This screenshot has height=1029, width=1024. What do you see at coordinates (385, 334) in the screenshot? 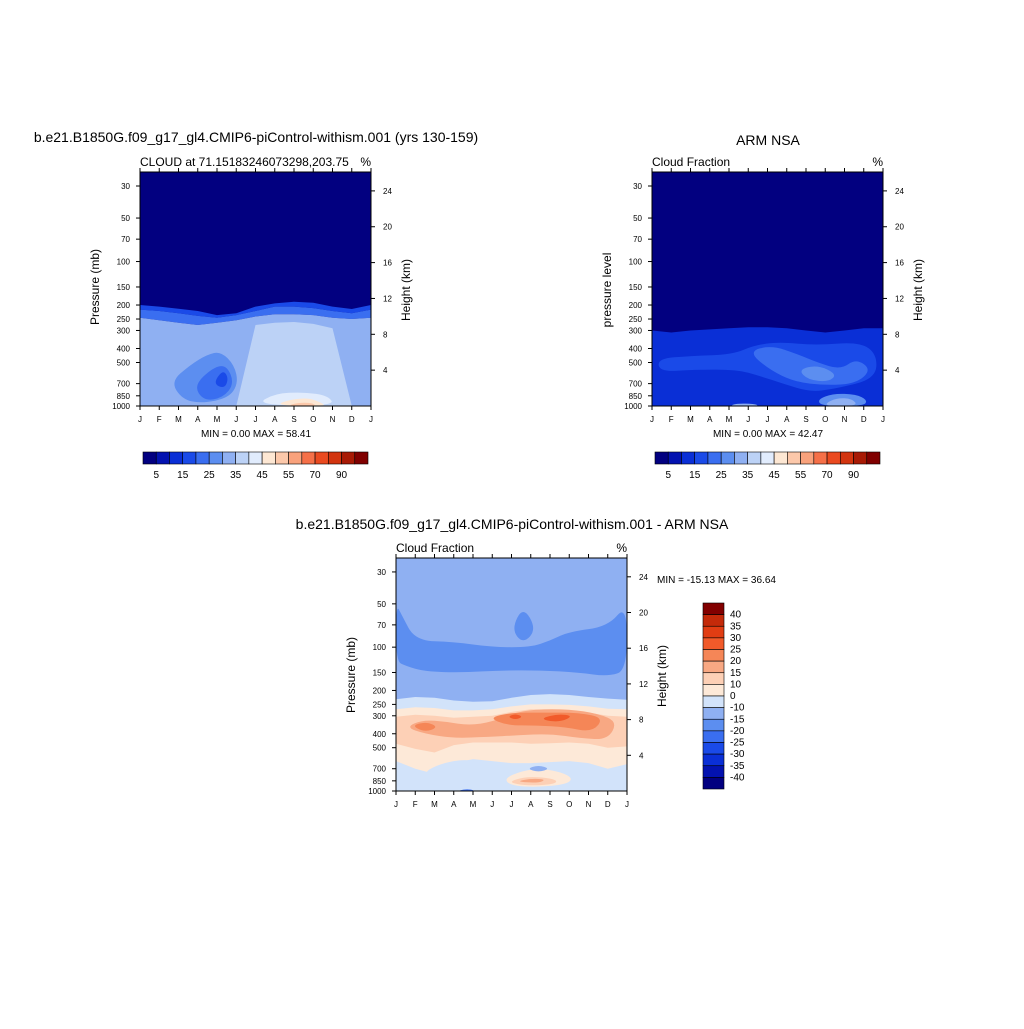
I see `height-tick-label: 8` at bounding box center [385, 334].